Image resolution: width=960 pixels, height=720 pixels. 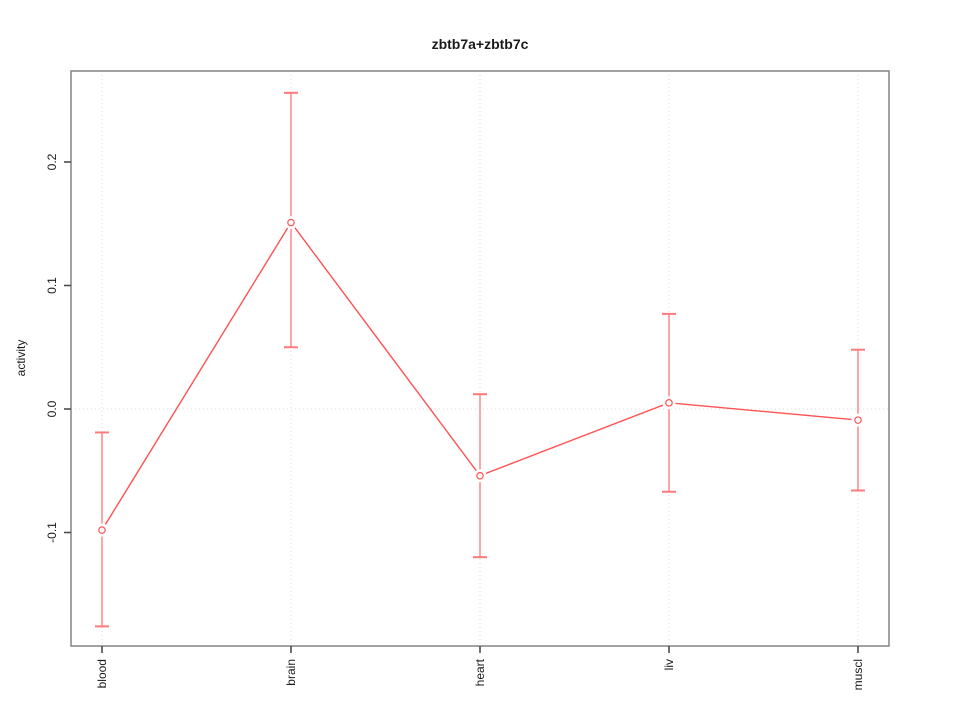 What do you see at coordinates (52, 532) in the screenshot?
I see `y-tick-label: -0.1` at bounding box center [52, 532].